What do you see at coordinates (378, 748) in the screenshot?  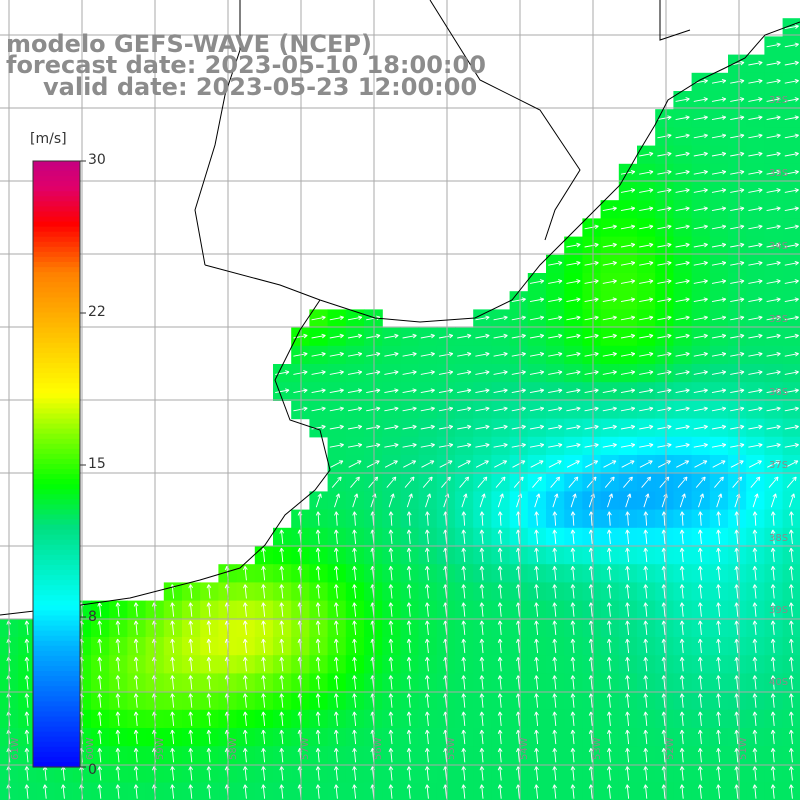 I see `lon-label: 56W` at bounding box center [378, 748].